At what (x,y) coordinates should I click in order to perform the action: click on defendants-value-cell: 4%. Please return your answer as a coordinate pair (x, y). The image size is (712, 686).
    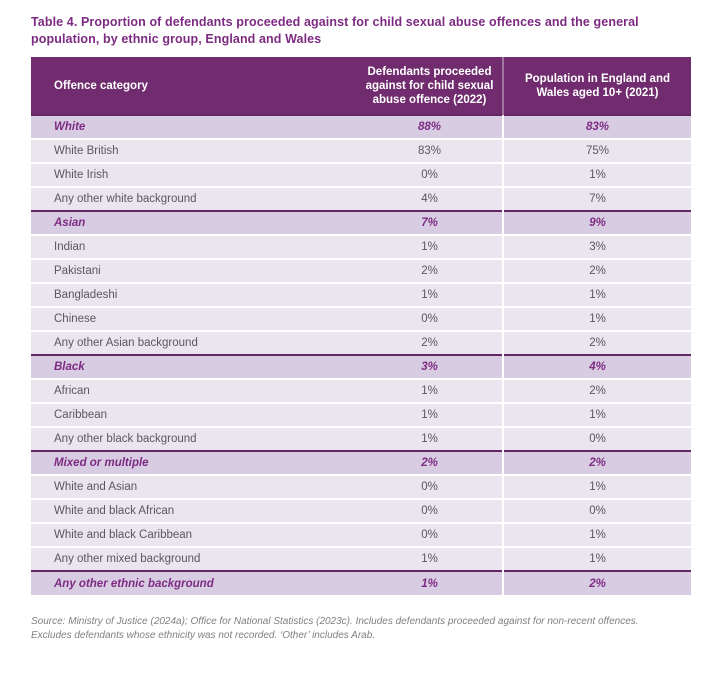
    Looking at the image, I should click on (430, 198).